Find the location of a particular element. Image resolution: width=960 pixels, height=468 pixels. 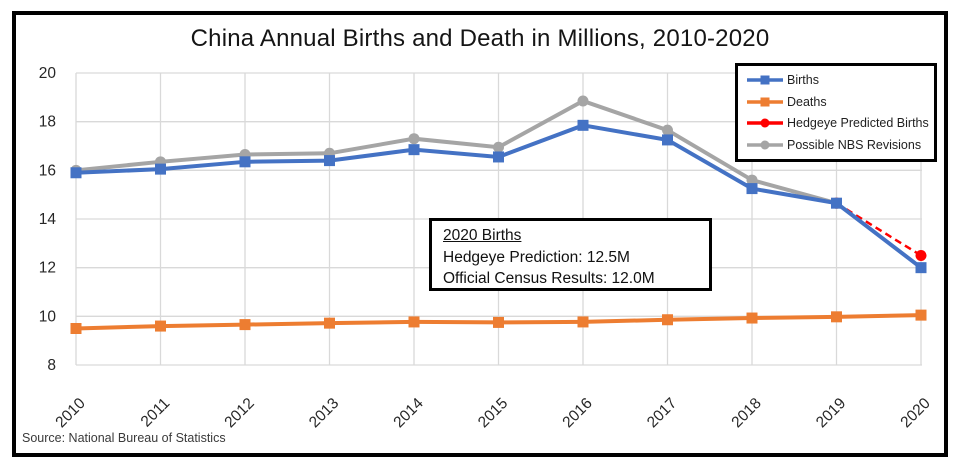

x-tick-label: 2019 is located at coordinates (831, 413).